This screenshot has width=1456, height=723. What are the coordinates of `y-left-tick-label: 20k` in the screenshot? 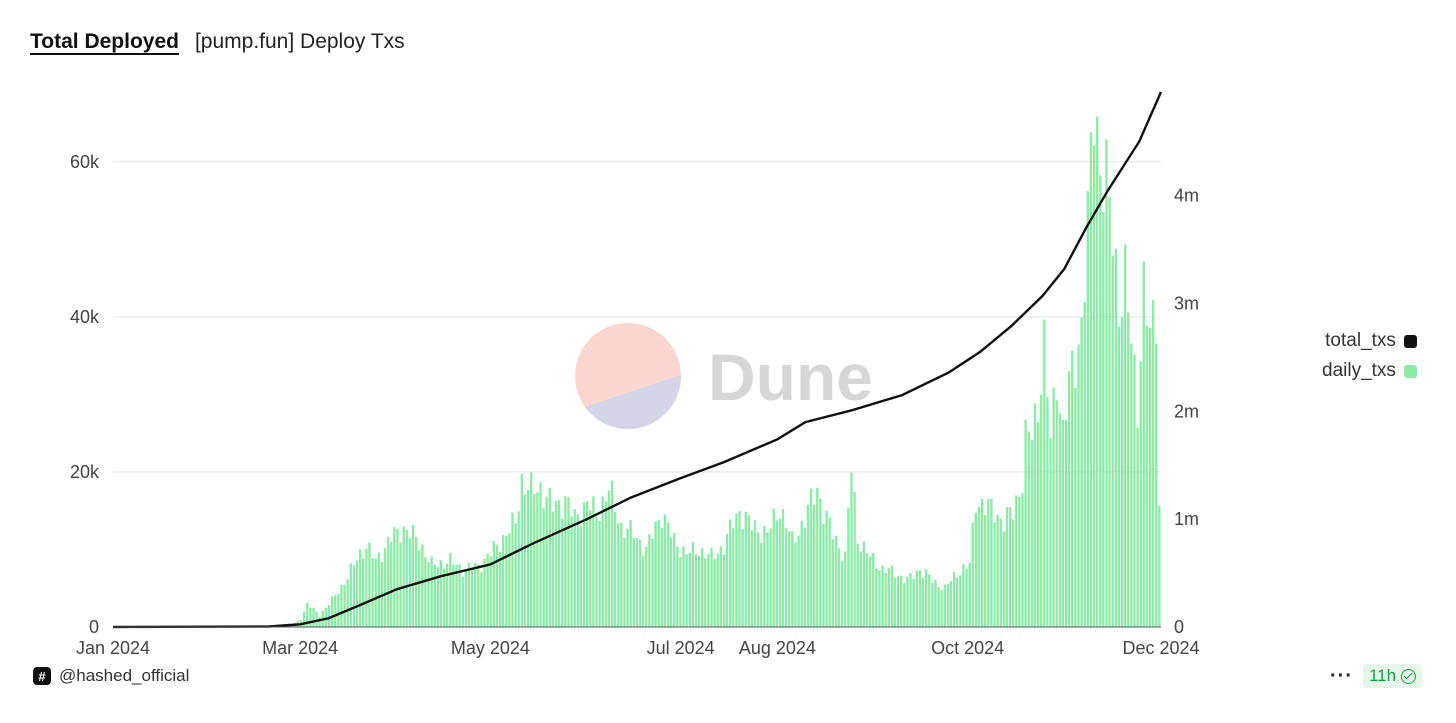 It's located at (85, 472).